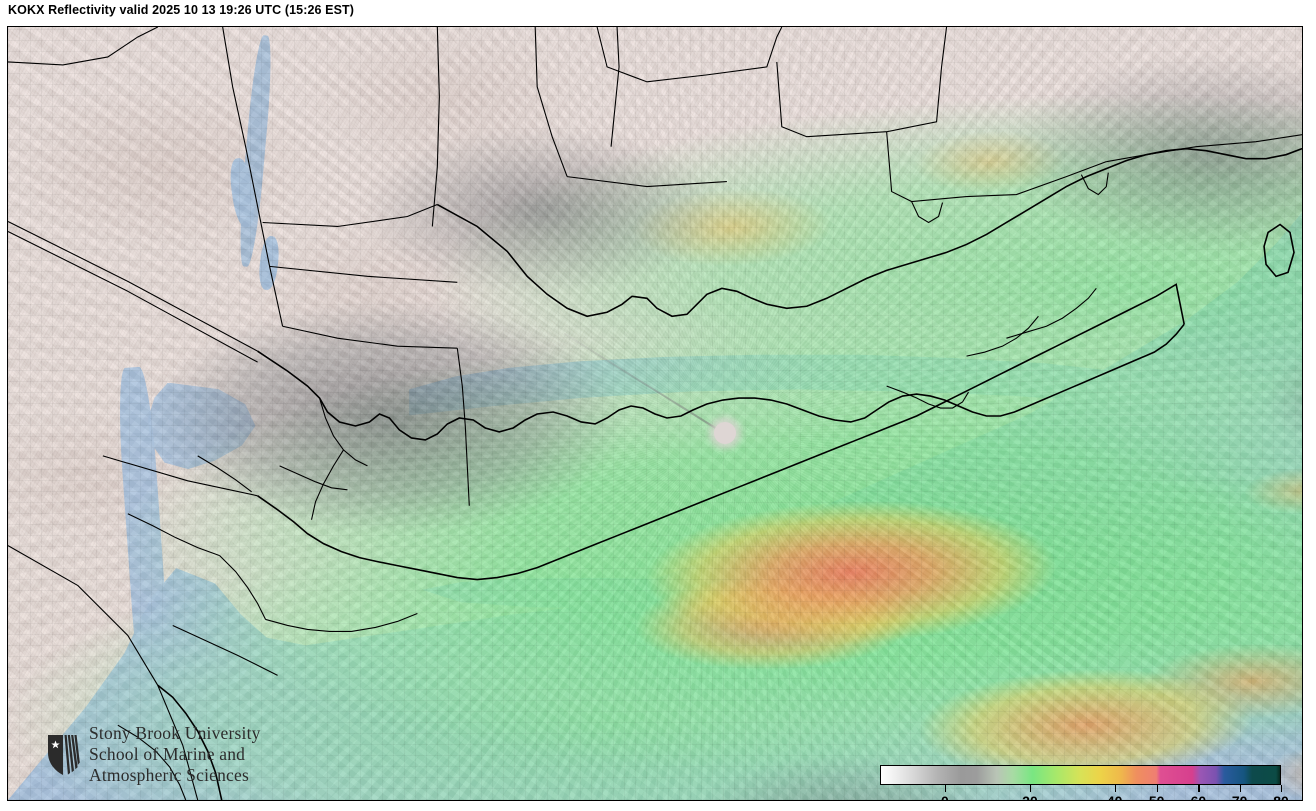 The height and width of the screenshot is (811, 1316). What do you see at coordinates (1030, 797) in the screenshot?
I see `colorbar-label-20: 20` at bounding box center [1030, 797].